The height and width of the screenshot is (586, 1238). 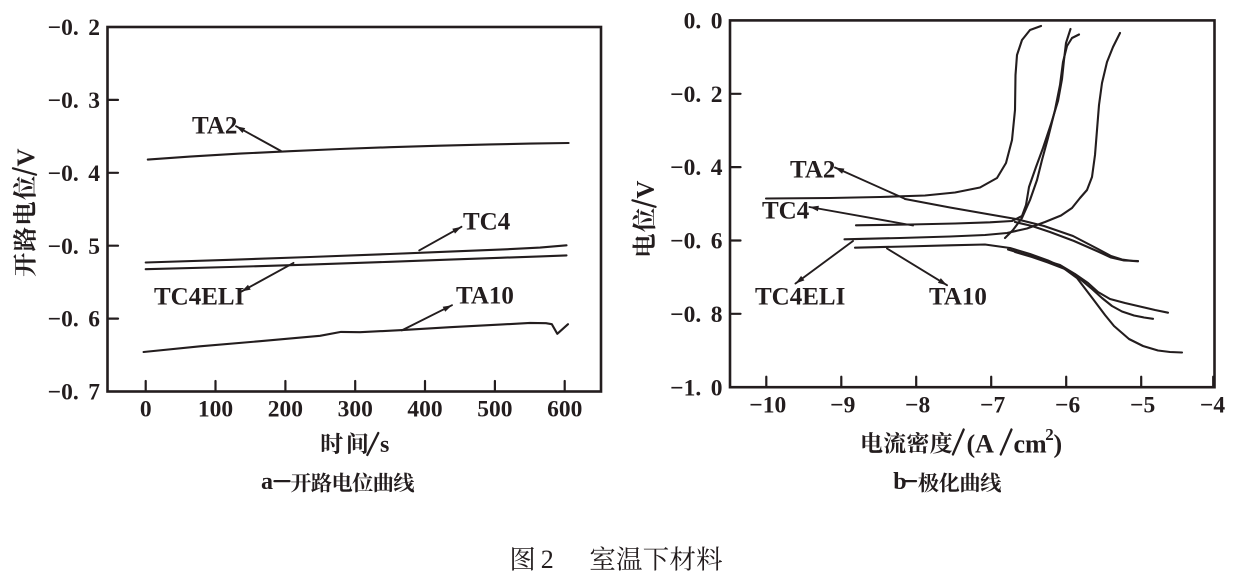 What do you see at coordinates (767, 406) in the screenshot?
I see `svg-text: −10` at bounding box center [767, 406].